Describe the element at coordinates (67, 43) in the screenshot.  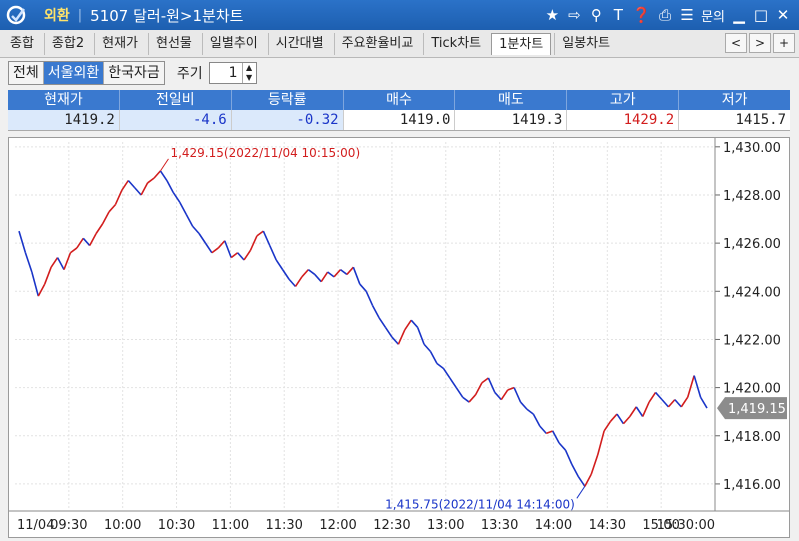
I see `tab-summary2: 종합2` at that location.